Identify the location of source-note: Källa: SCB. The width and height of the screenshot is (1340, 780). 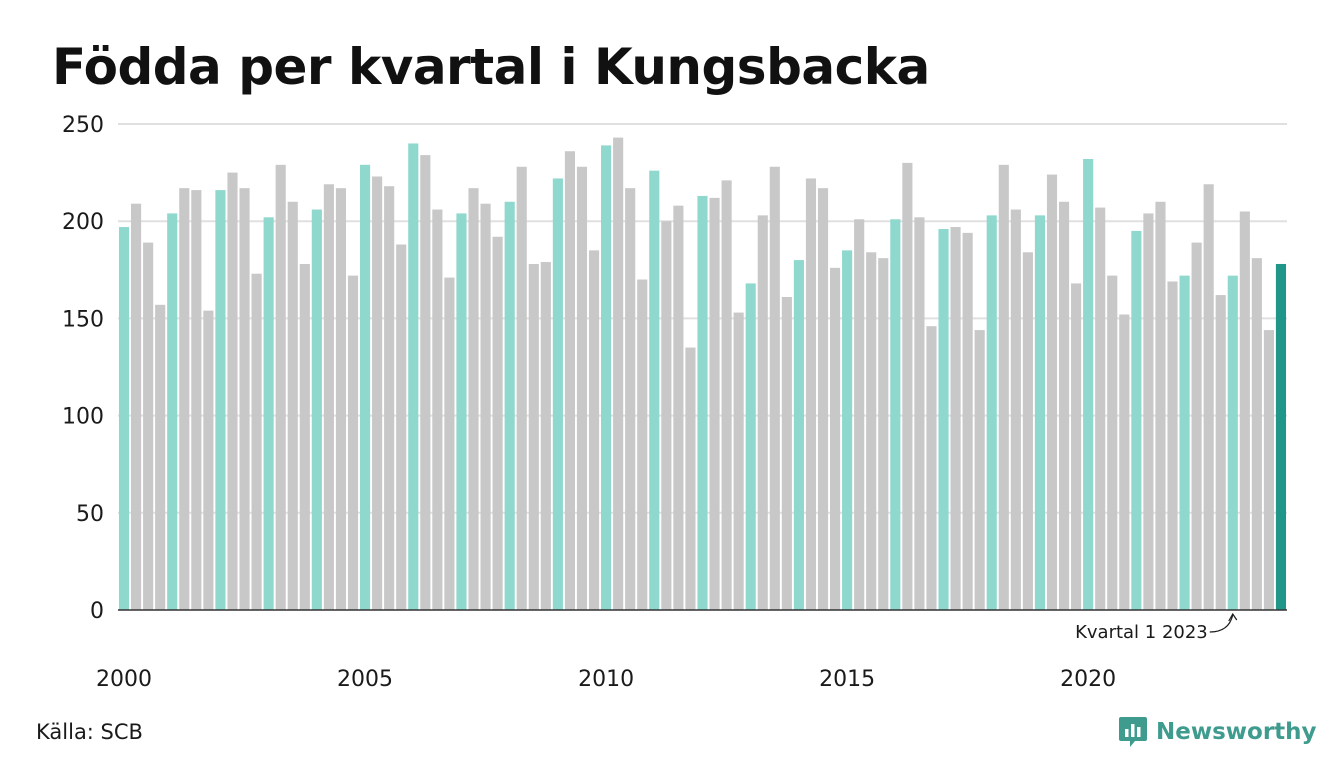
(89, 732).